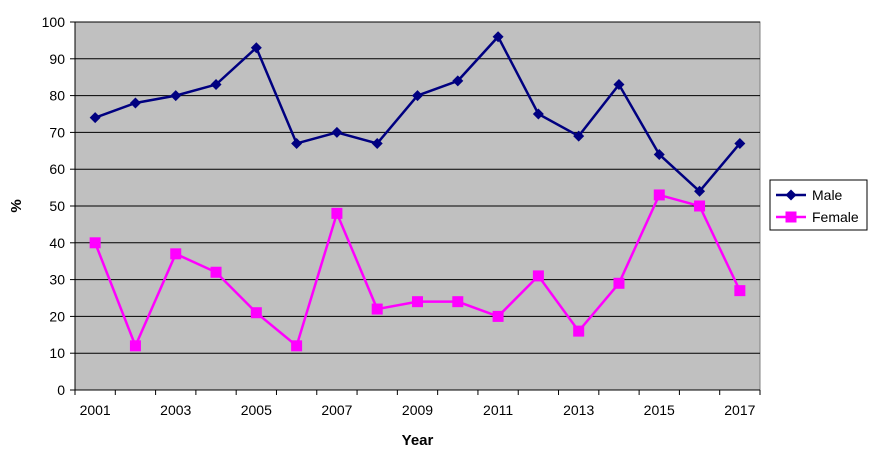  I want to click on x-tick-label: 2009, so click(417, 410).